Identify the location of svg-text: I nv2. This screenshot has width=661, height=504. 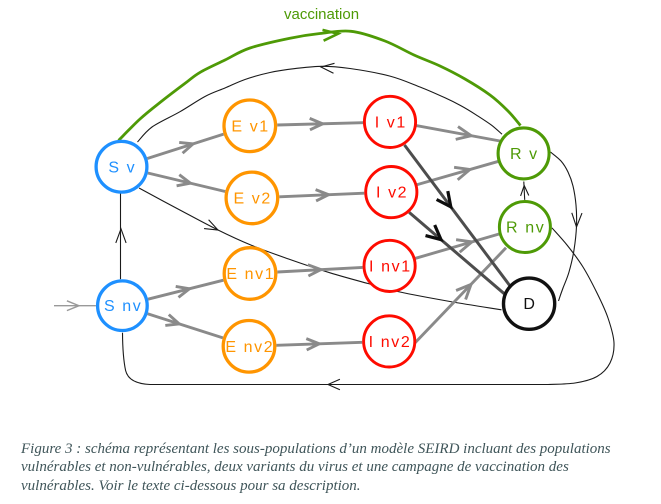
(390, 342).